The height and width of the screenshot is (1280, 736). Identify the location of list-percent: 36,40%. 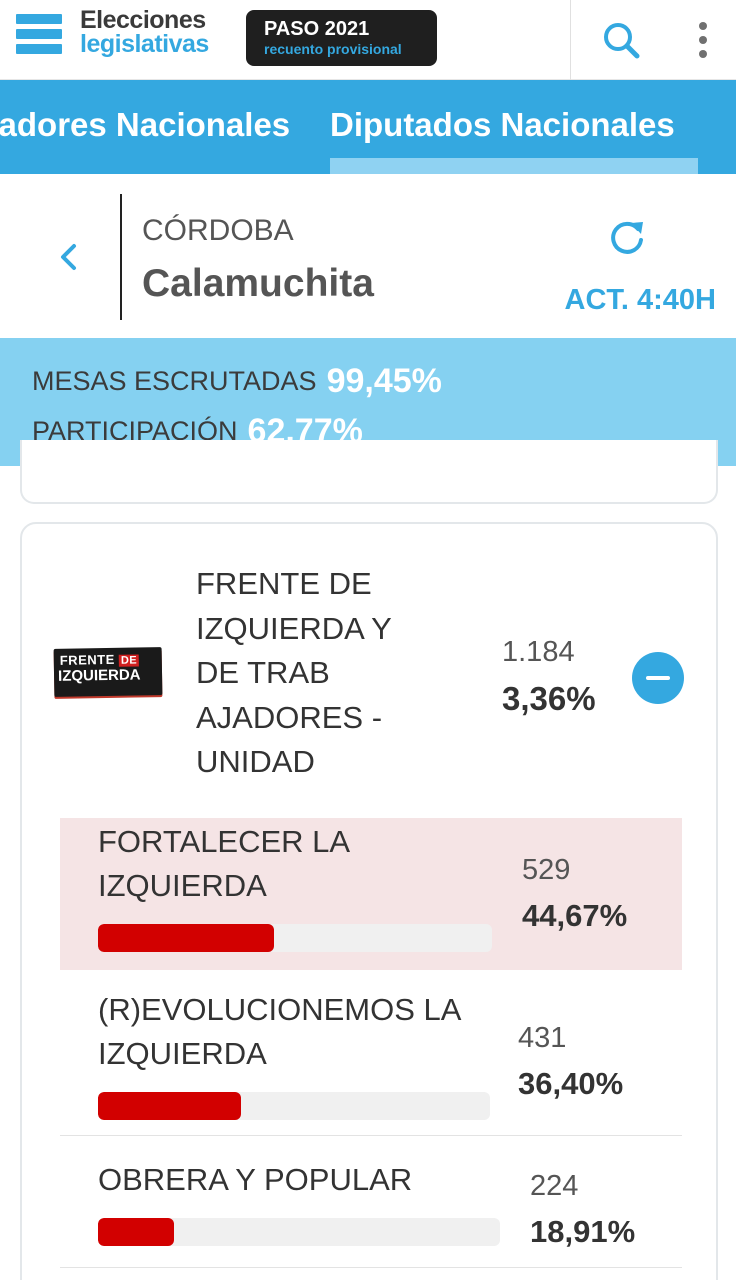
(571, 1083).